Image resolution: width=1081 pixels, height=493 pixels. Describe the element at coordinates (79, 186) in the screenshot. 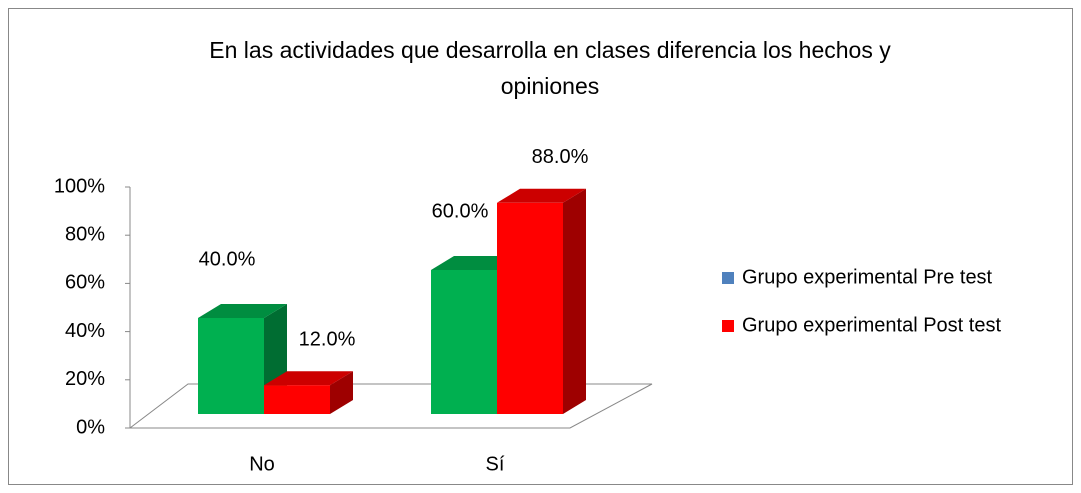

I see `y-tick-label: 100%` at that location.